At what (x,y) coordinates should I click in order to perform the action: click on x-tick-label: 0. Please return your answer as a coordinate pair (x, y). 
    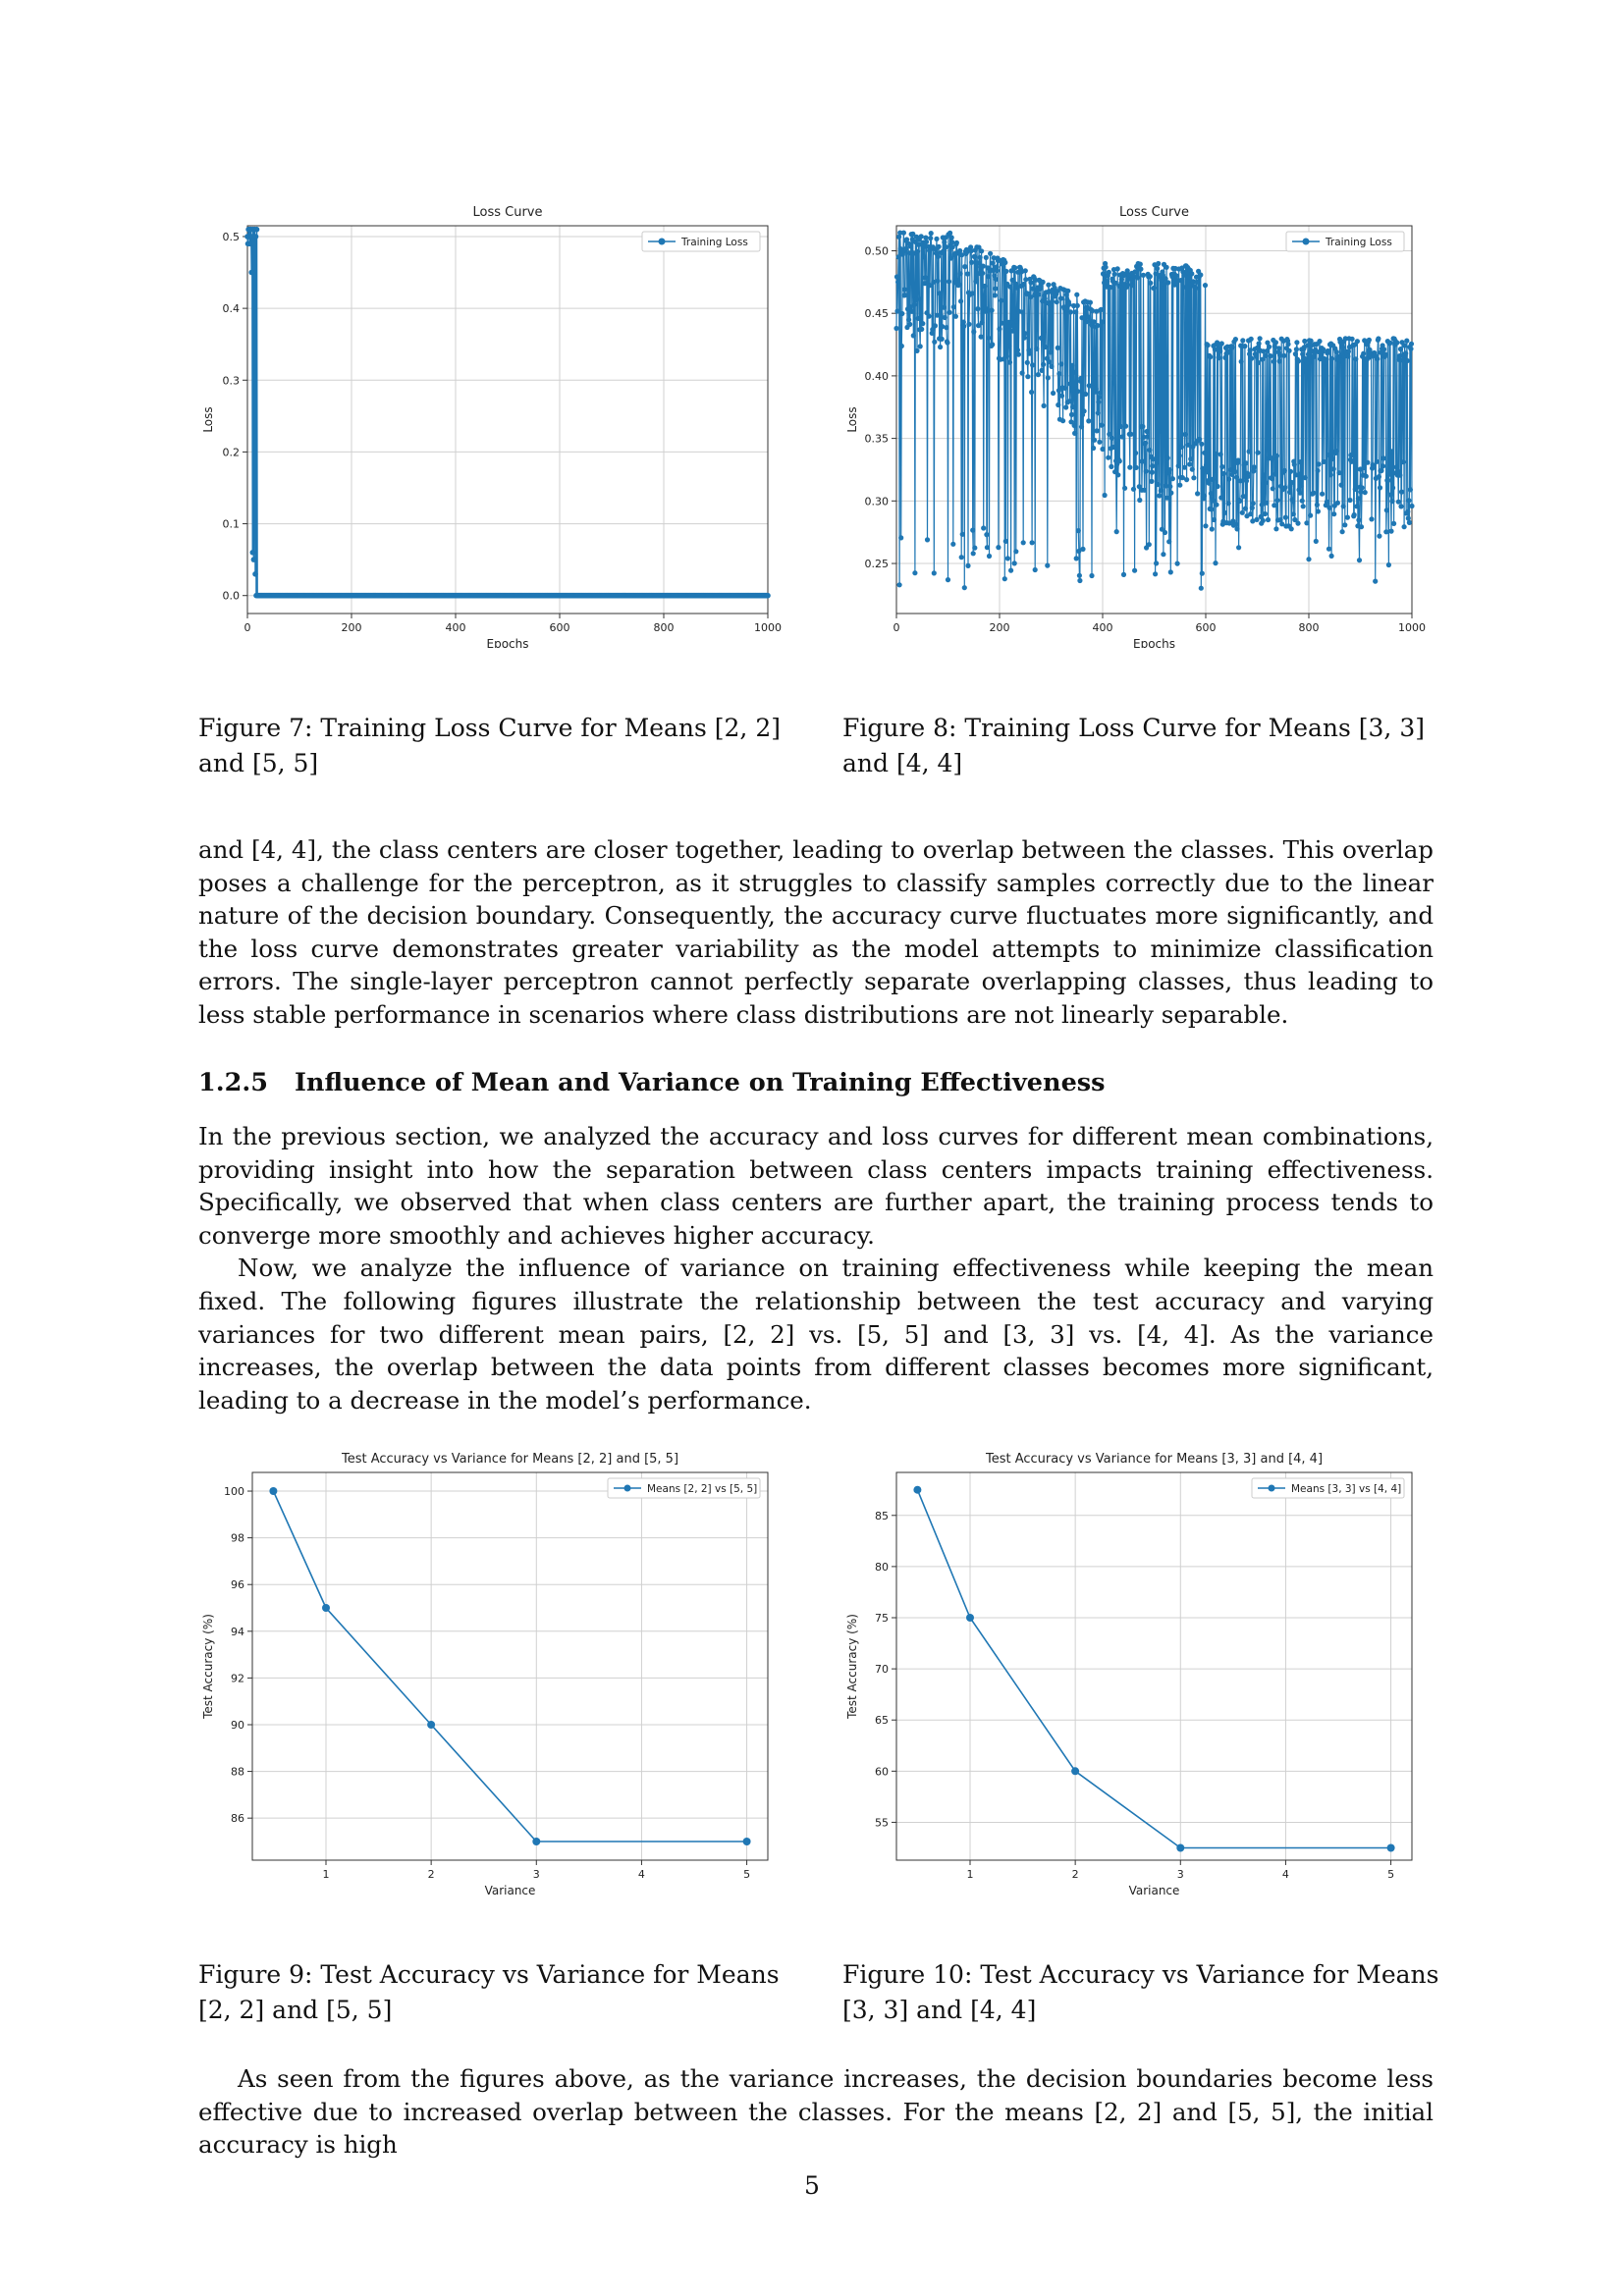
    Looking at the image, I should click on (247, 627).